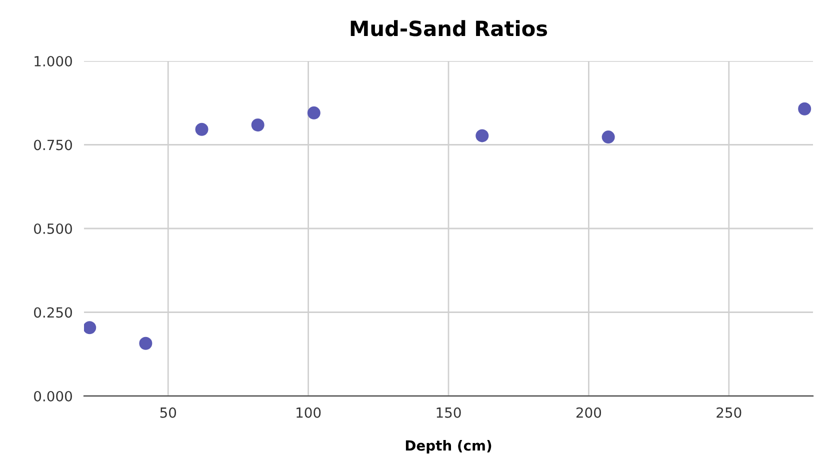  Describe the element at coordinates (589, 412) in the screenshot. I see `x-tick-label: 200` at that location.